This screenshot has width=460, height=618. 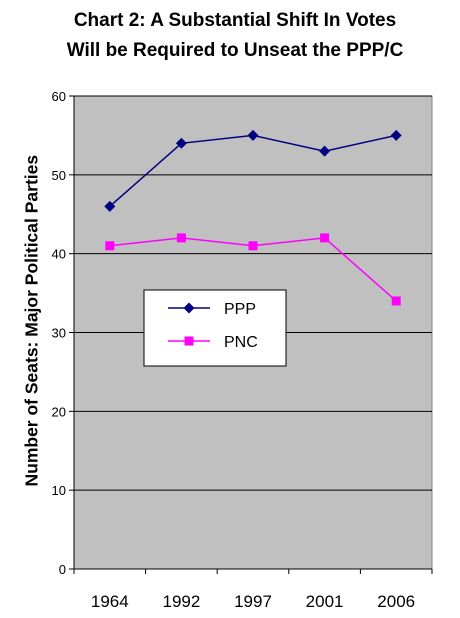 I want to click on y-tick-label: 30, so click(x=59, y=333).